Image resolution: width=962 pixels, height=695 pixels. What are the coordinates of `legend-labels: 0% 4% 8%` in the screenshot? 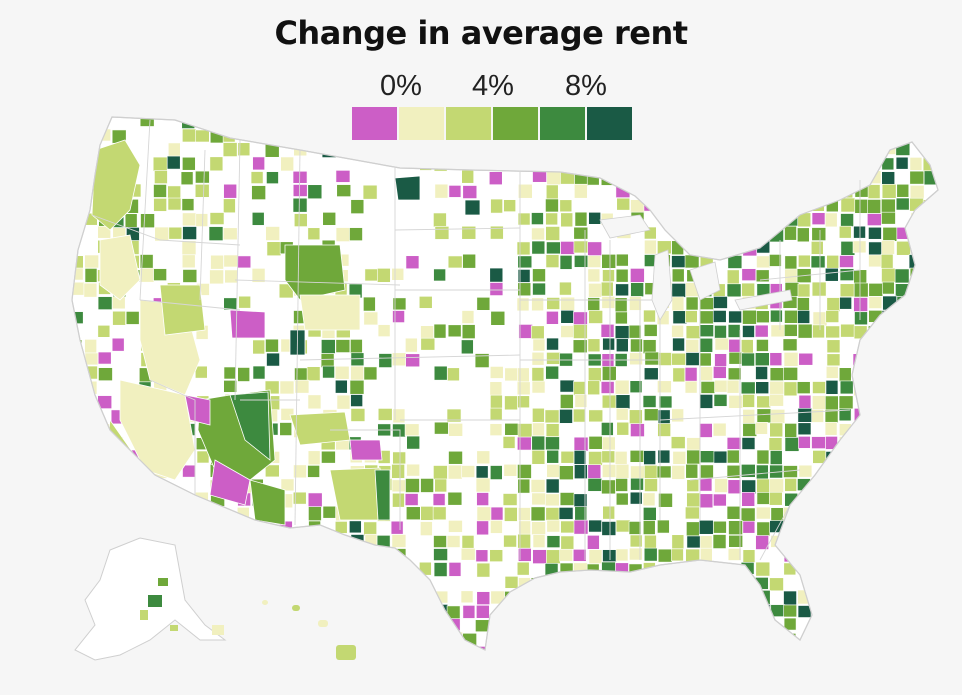 It's located at (493, 87).